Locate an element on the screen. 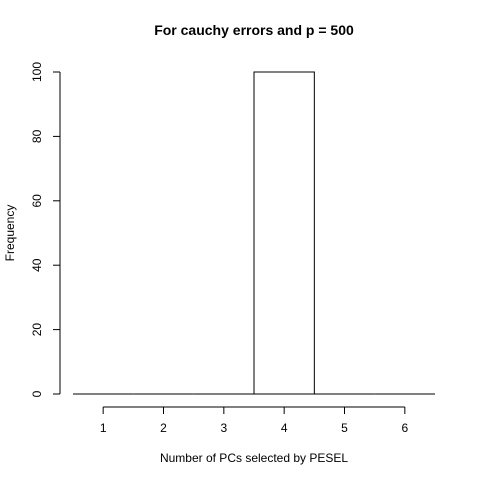 The image size is (480, 480). y-tick-label-80: 80 is located at coordinates (37, 136).